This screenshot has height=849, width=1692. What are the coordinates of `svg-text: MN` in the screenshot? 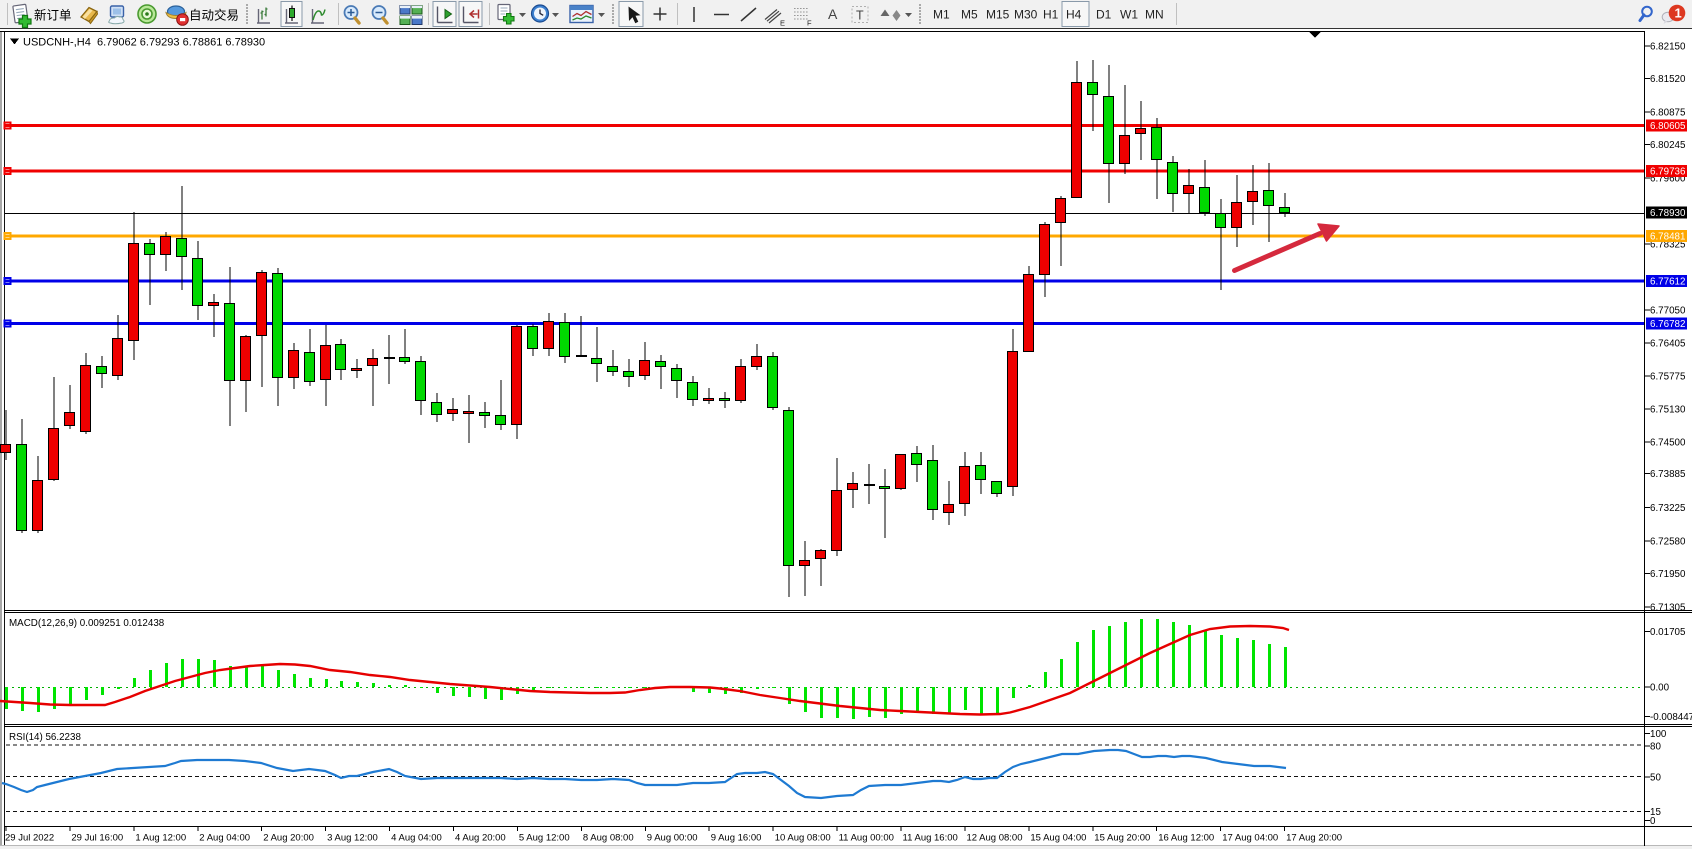 It's located at (1154, 15).